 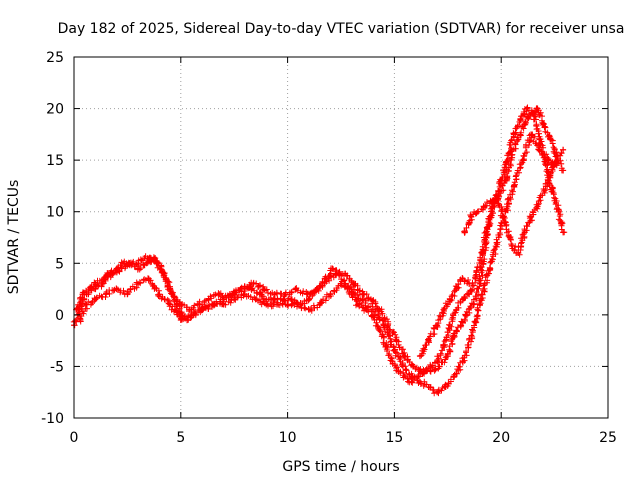 What do you see at coordinates (57, 367) in the screenshot?
I see `y-tick-label: -5` at bounding box center [57, 367].